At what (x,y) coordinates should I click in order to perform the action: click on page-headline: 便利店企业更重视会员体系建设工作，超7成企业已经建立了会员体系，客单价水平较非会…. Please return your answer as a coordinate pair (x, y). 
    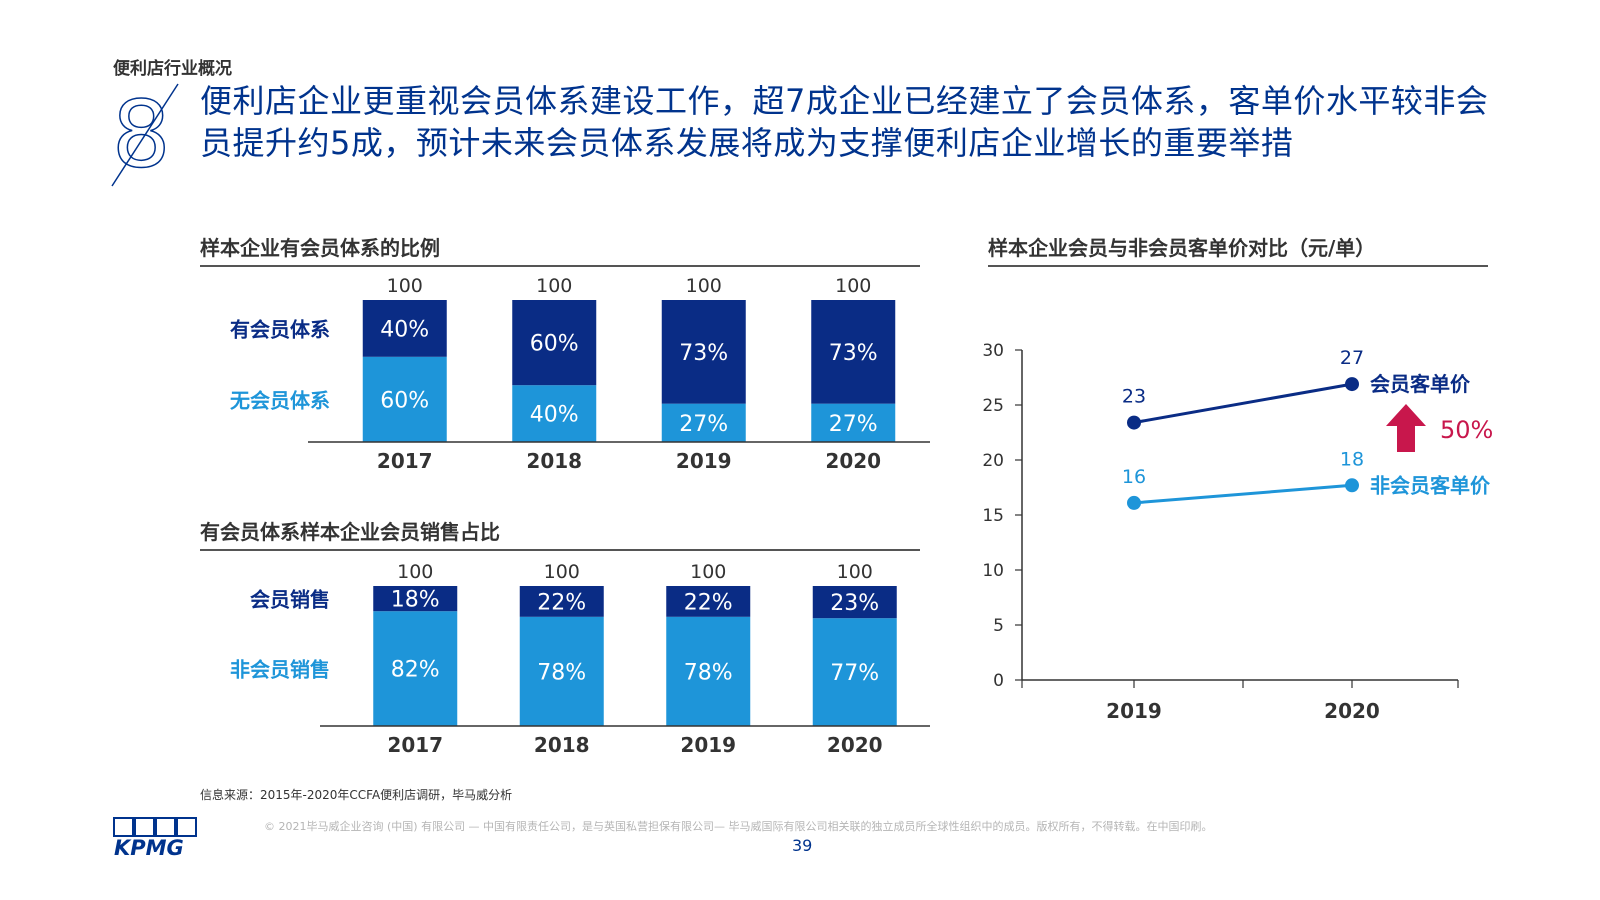
    Looking at the image, I should click on (844, 122).